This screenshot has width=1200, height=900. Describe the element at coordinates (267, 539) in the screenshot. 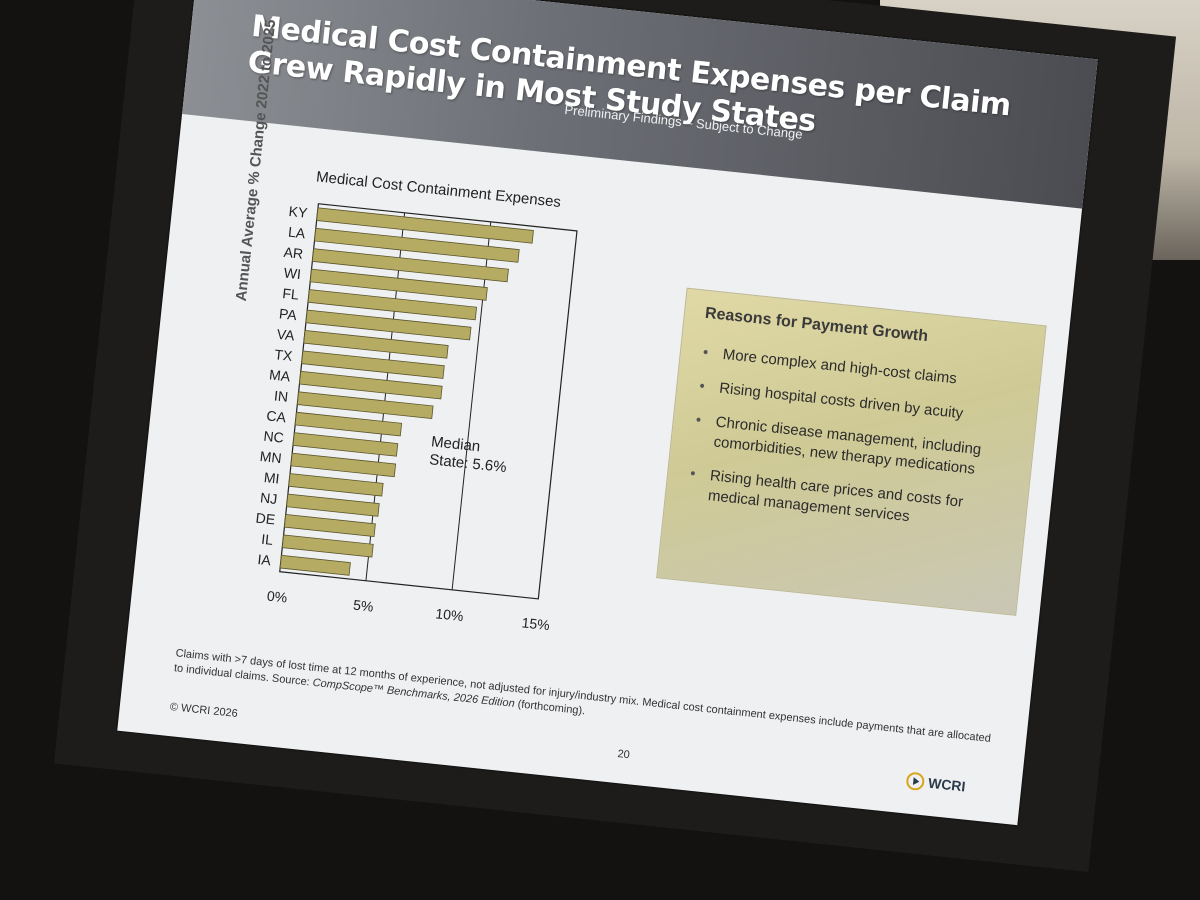

I see `y-tick-label: IL` at that location.